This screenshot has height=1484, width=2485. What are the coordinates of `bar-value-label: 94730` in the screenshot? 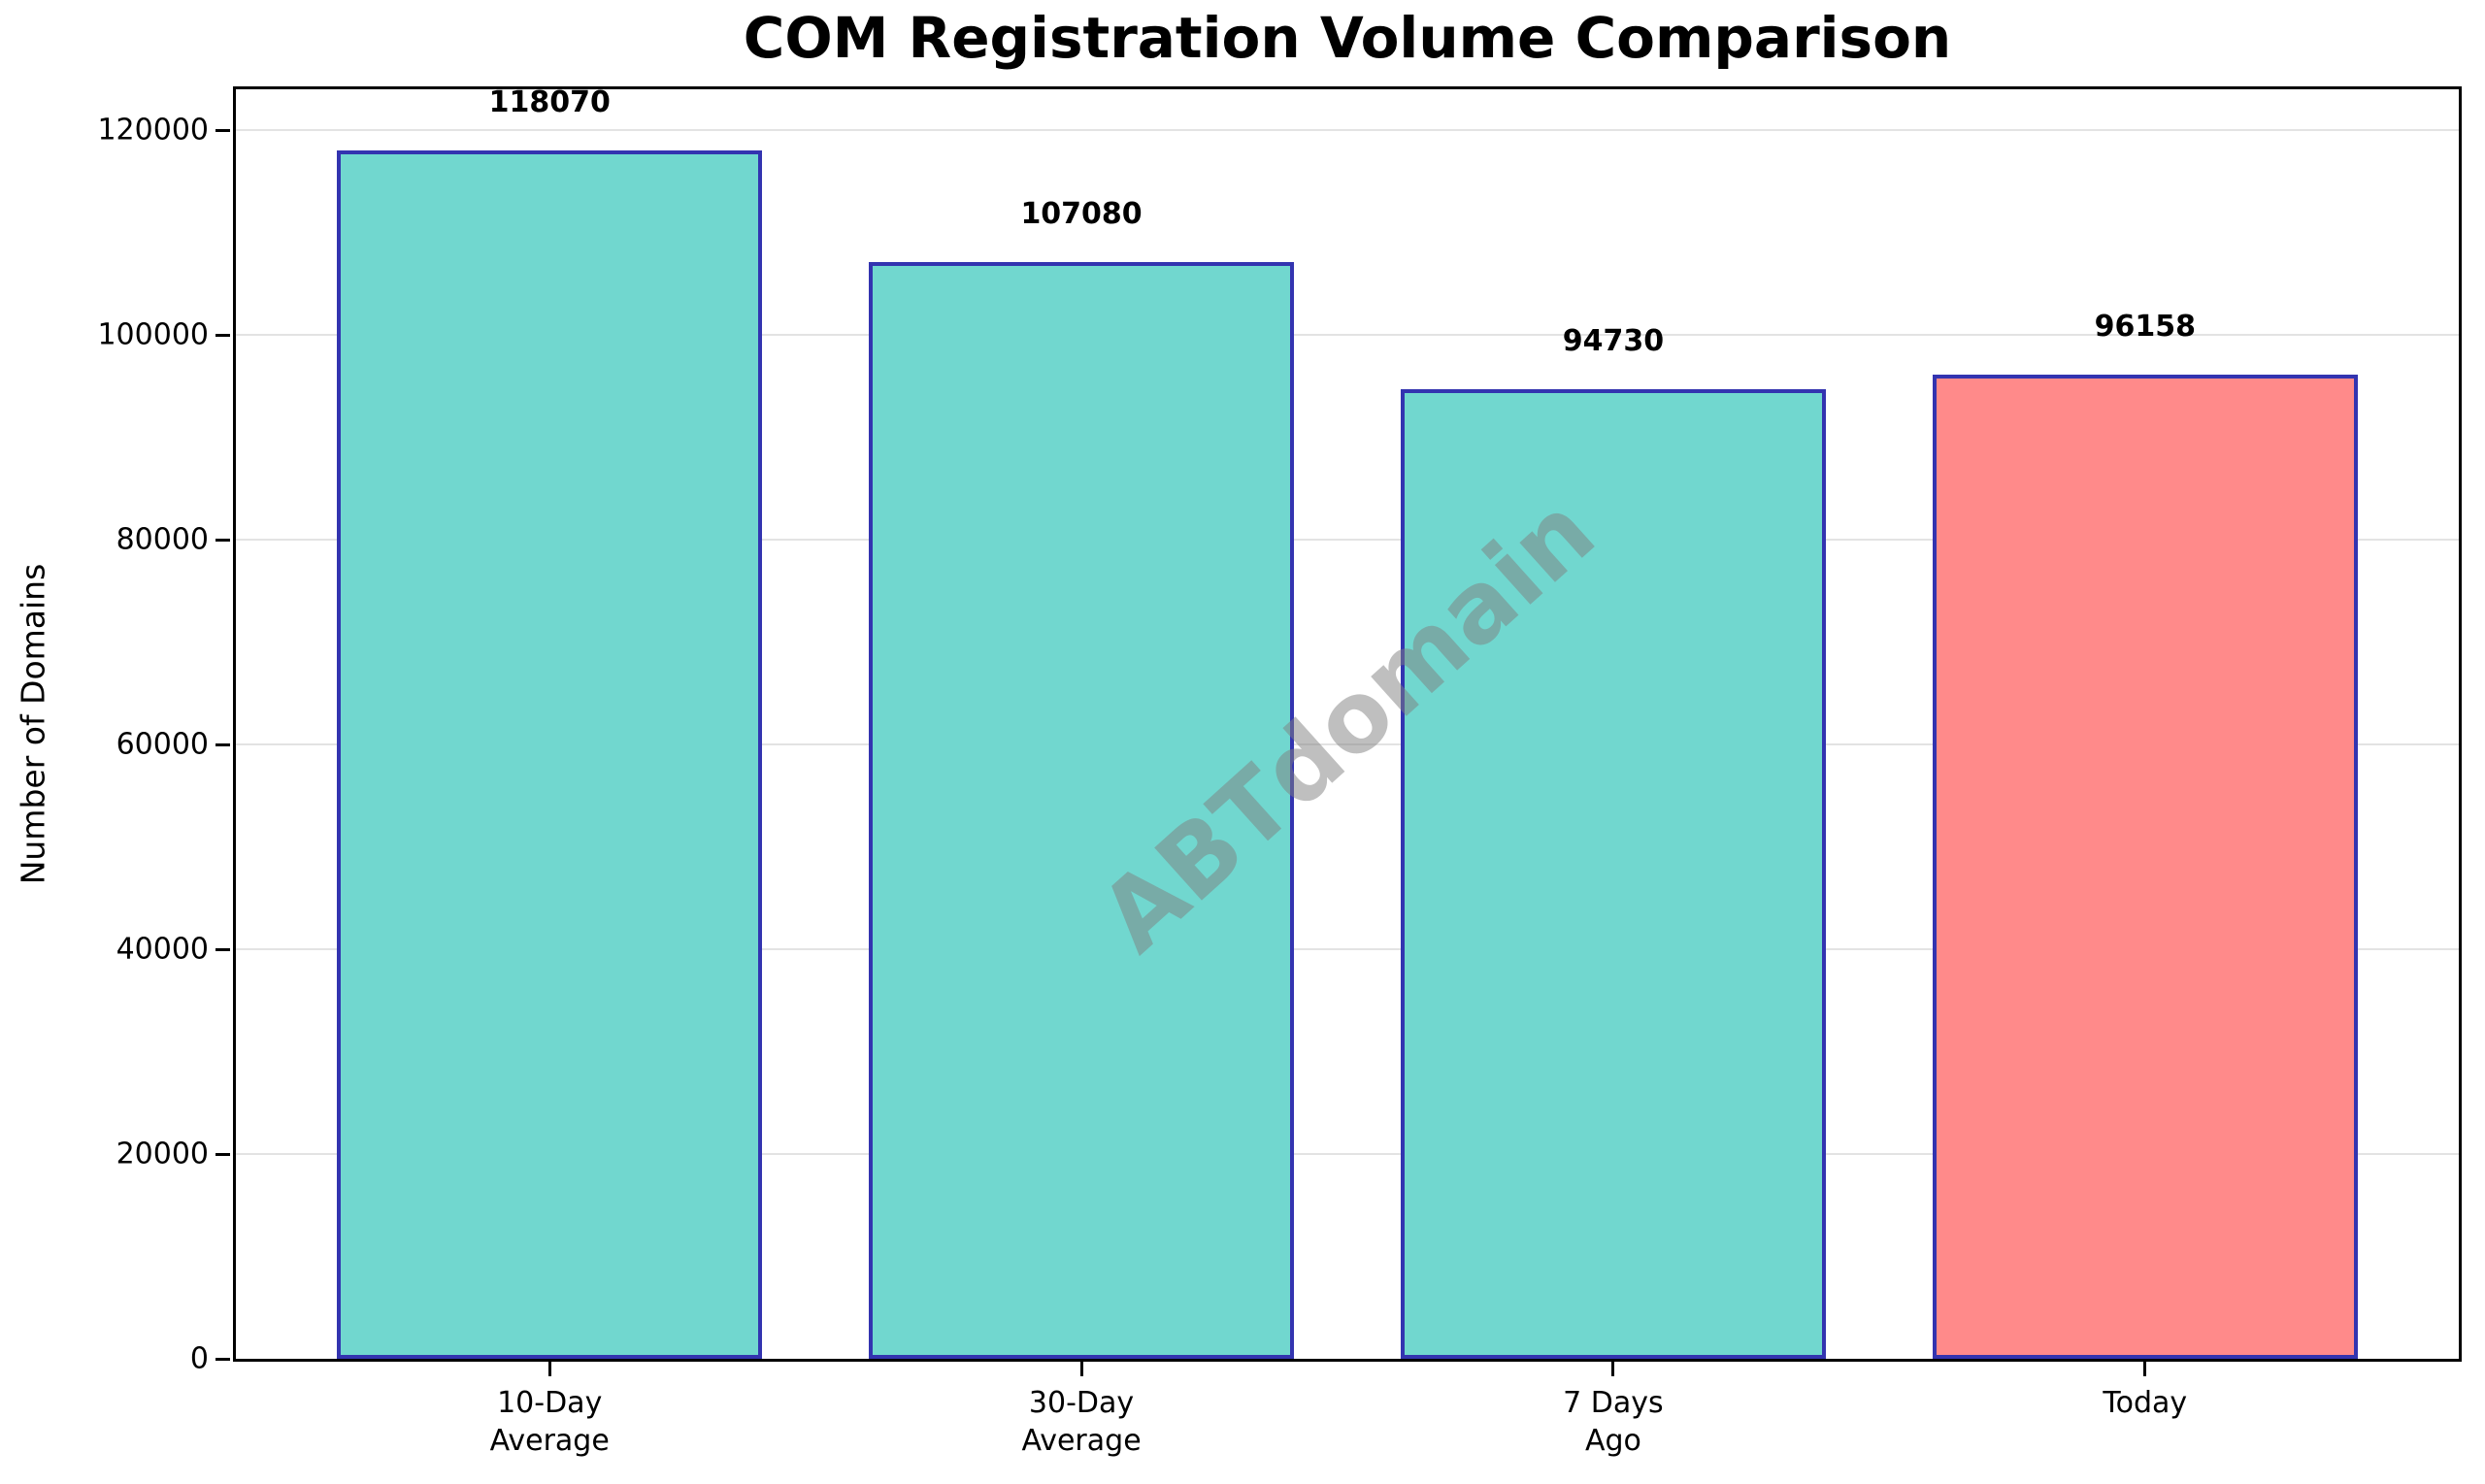 It's located at (1614, 340).